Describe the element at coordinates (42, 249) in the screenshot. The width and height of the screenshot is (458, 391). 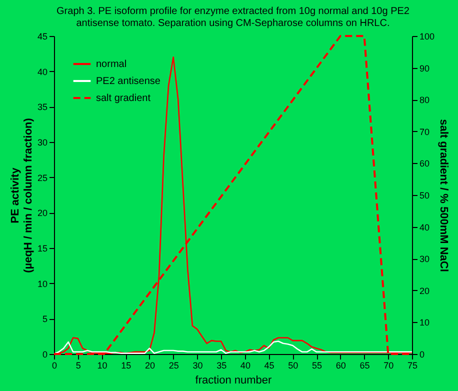
I see `y-tick-label: 15` at that location.